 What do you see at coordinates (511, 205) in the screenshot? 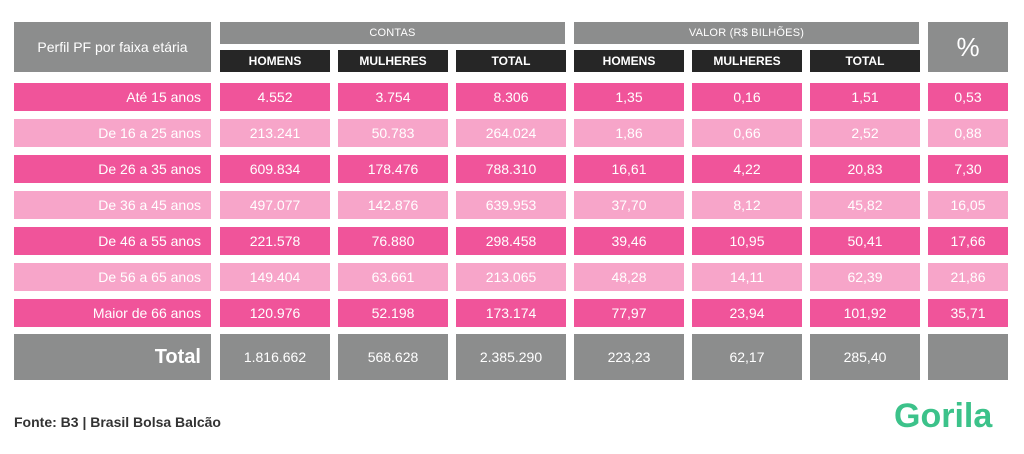
I see `table-cell: 639.953` at bounding box center [511, 205].